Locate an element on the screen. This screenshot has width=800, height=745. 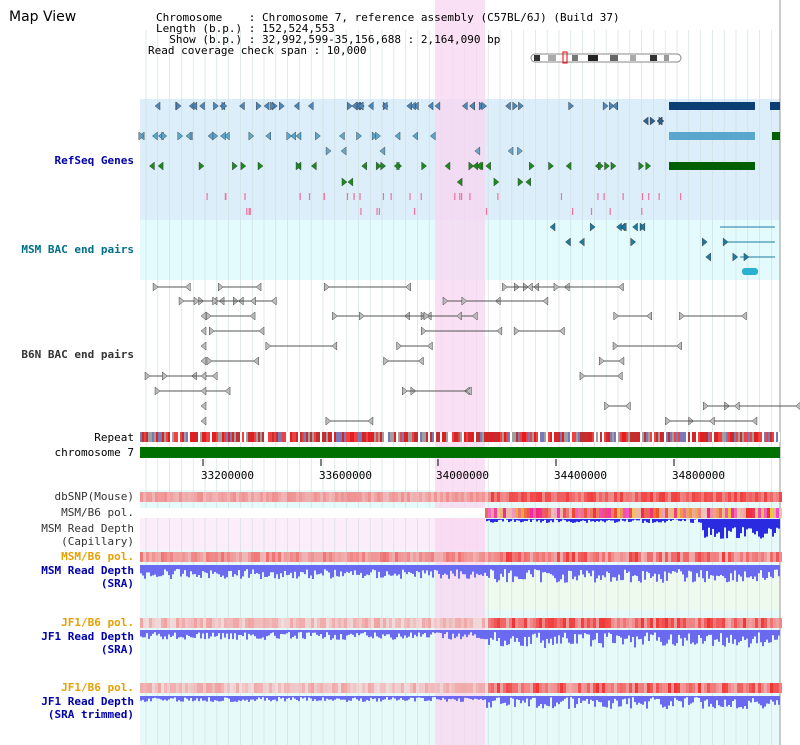
track-label-msm-depth-cap-1: MSM Read Depth is located at coordinates (87, 528).